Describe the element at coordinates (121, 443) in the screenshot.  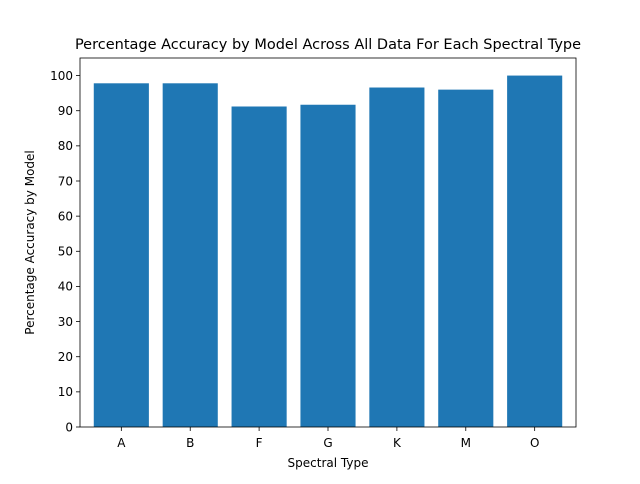
I see `x-tick-label: A` at that location.